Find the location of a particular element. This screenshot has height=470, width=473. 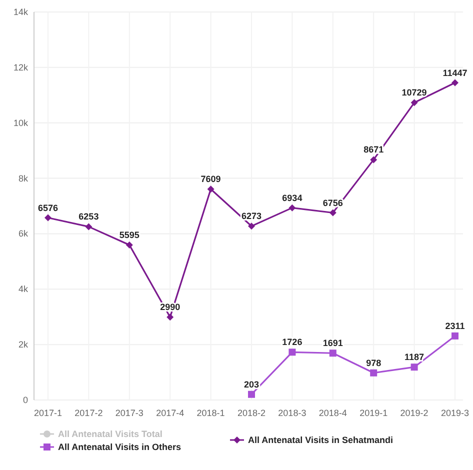

data-label: 6576 is located at coordinates (48, 207).